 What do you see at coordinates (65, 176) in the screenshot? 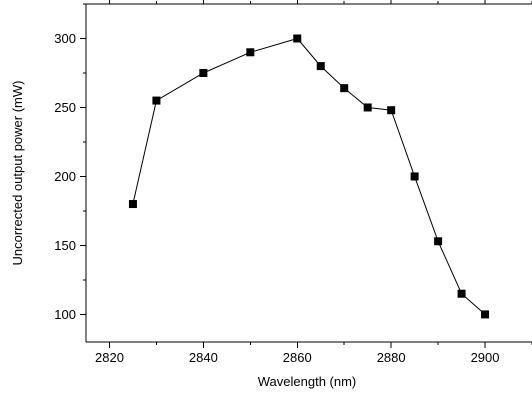
I see `y-tick-label: 200` at bounding box center [65, 176].